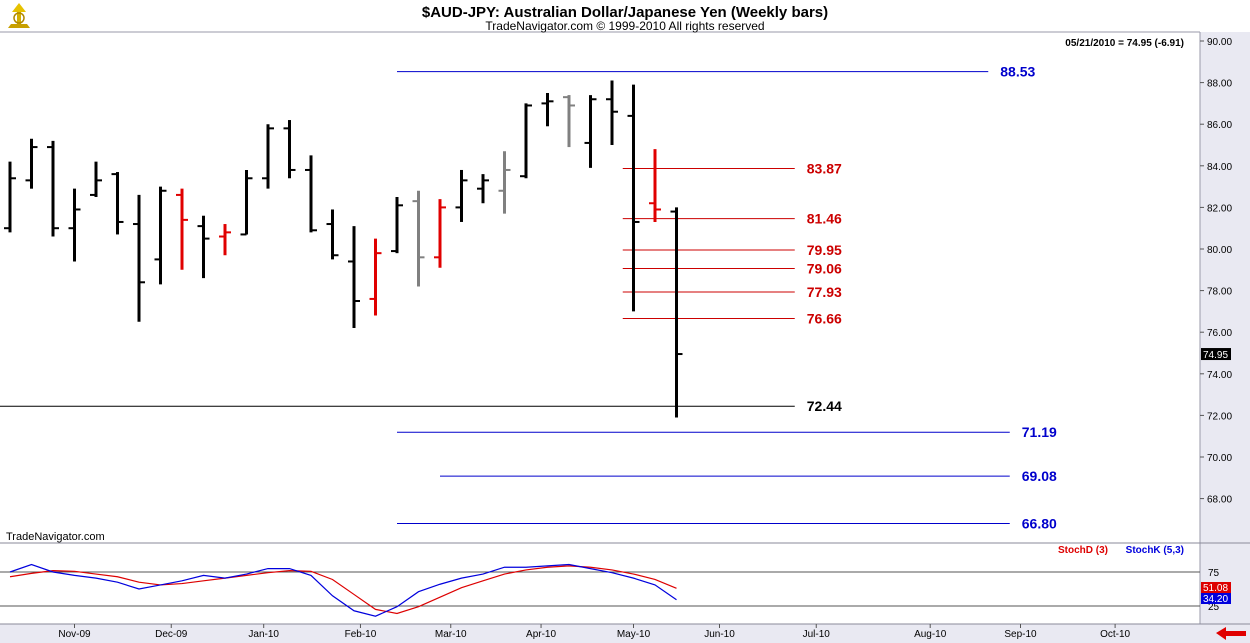 The height and width of the screenshot is (643, 1250). Describe the element at coordinates (1039, 432) in the screenshot. I see `level-label: 71.19` at that location.